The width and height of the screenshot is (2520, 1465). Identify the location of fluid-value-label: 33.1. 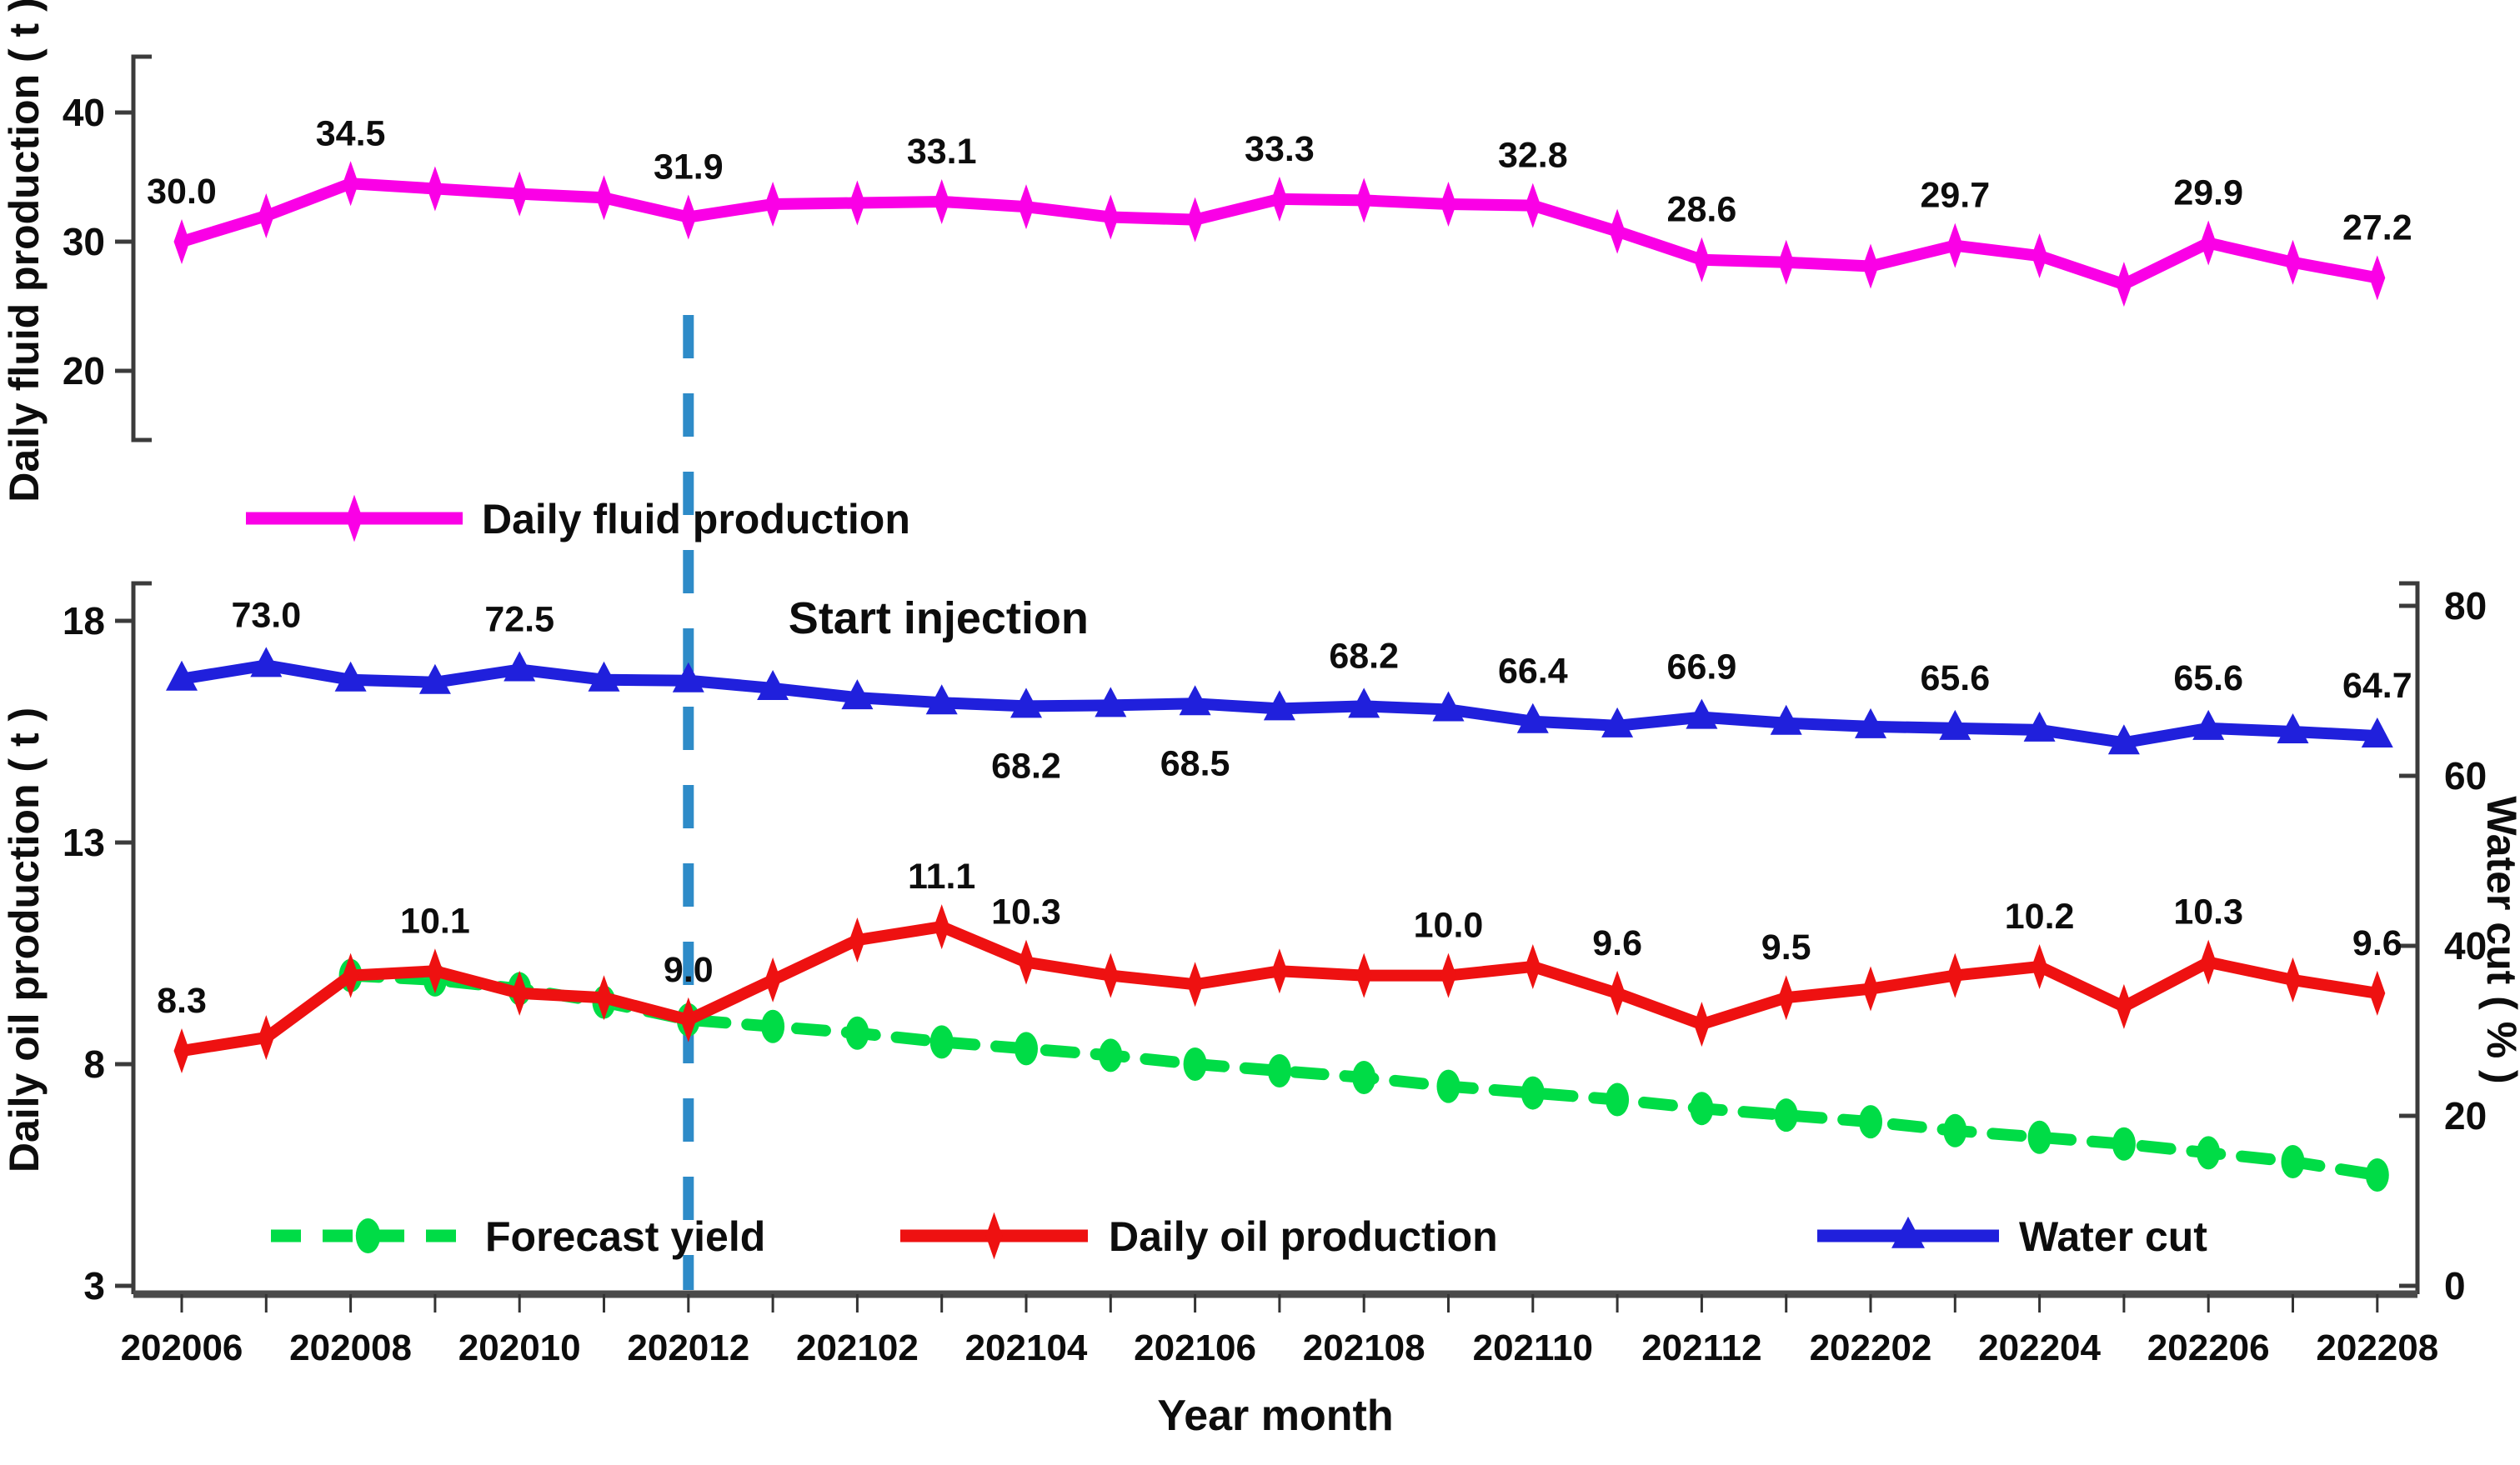
(942, 152).